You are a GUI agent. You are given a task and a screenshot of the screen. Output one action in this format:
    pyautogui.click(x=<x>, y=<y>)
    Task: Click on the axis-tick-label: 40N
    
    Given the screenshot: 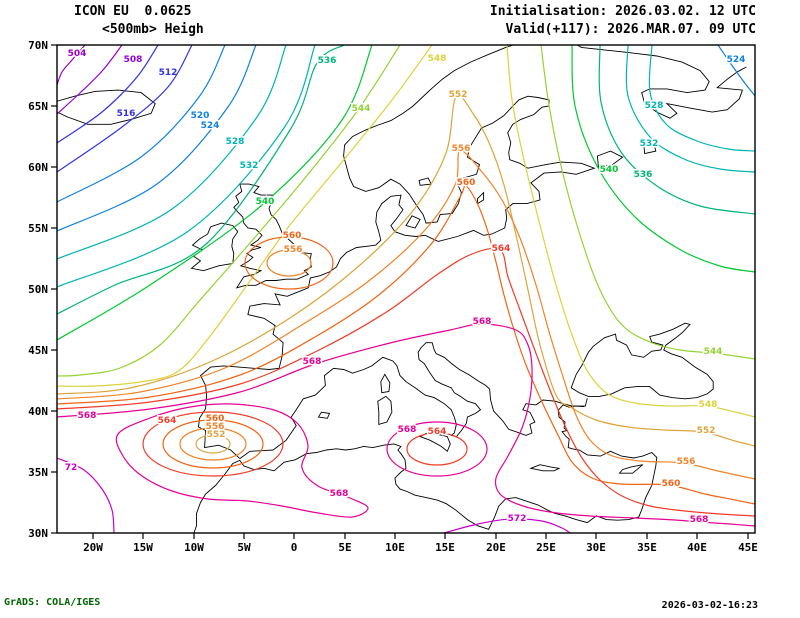 What is the action you would take?
    pyautogui.click(x=38, y=411)
    